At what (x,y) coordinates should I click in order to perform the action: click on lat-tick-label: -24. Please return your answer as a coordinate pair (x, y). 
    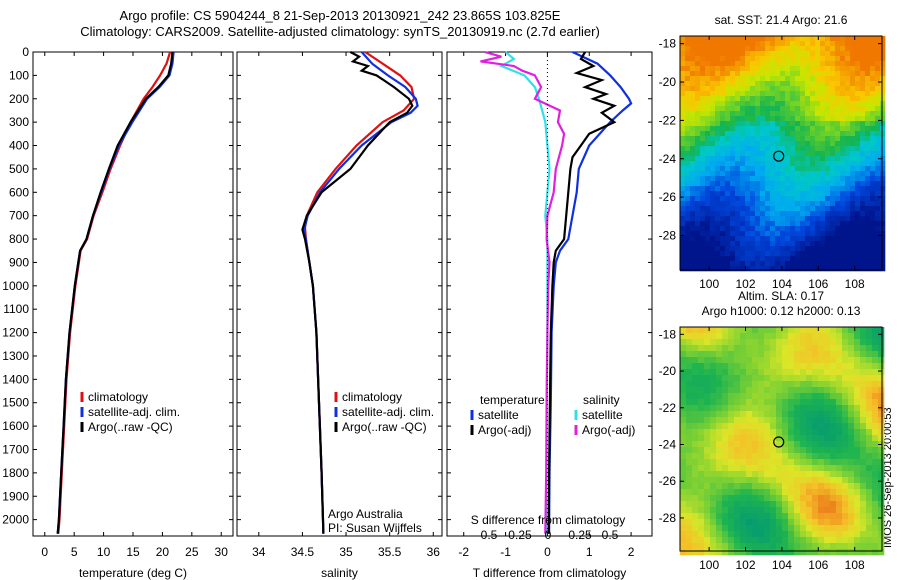
    Looking at the image, I should click on (668, 445).